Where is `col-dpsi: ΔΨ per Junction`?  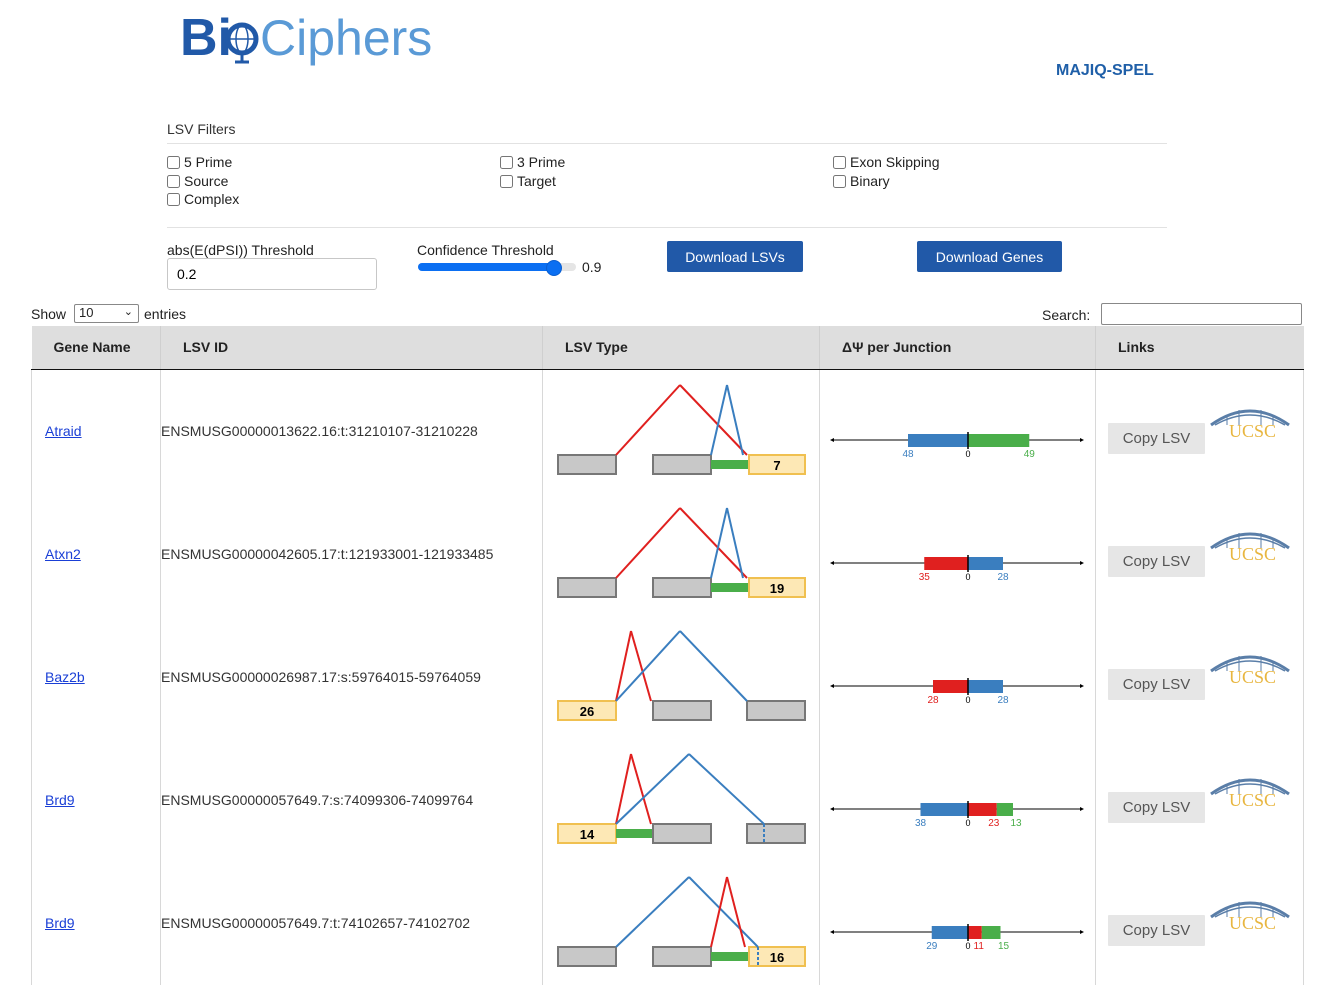 col-dpsi: ΔΨ per Junction is located at coordinates (957, 348).